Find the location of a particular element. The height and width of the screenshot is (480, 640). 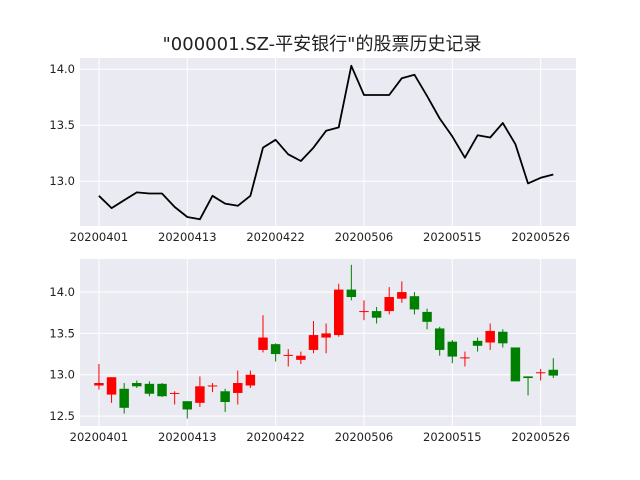

line-panel-y-tick-label: 13.5 is located at coordinates (62, 125).